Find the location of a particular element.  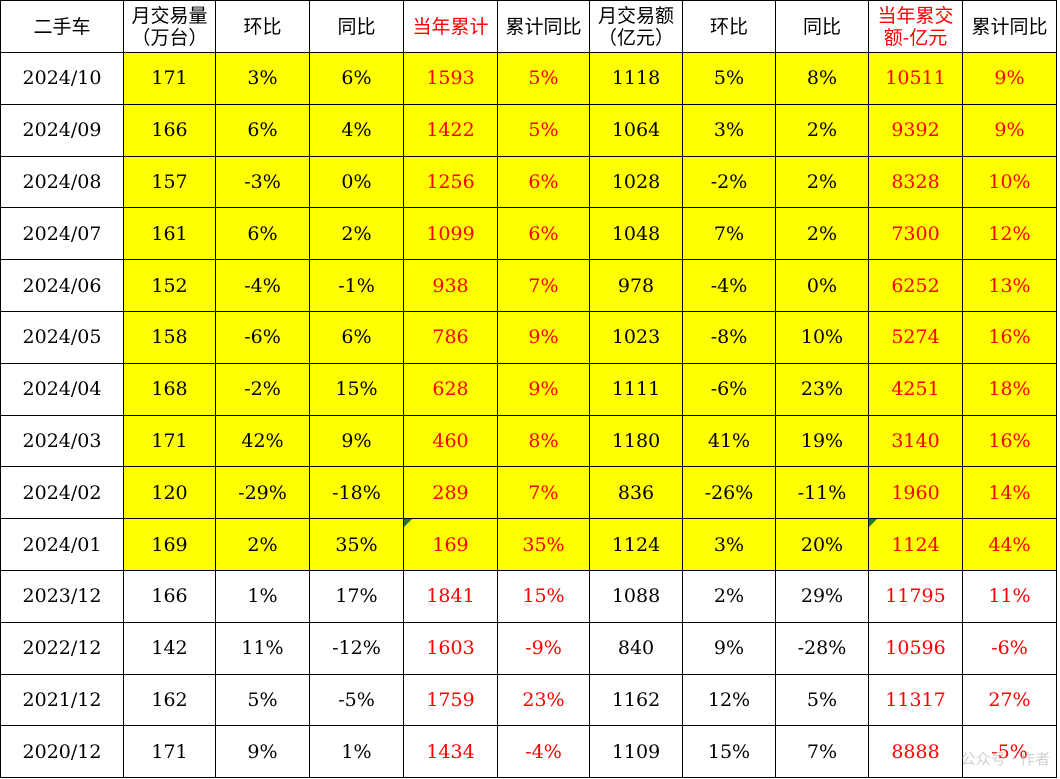

value-cell: 169 is located at coordinates (450, 544).